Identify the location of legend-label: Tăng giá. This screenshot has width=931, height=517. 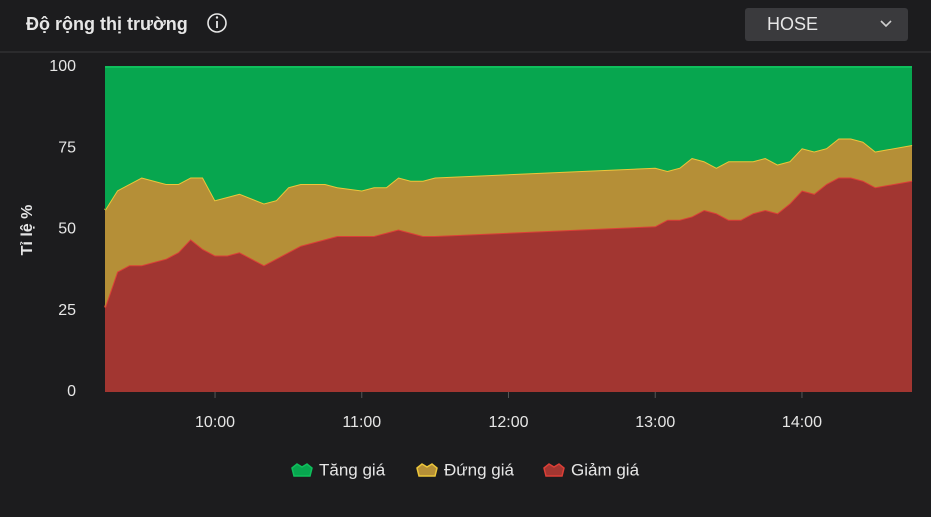
(352, 469).